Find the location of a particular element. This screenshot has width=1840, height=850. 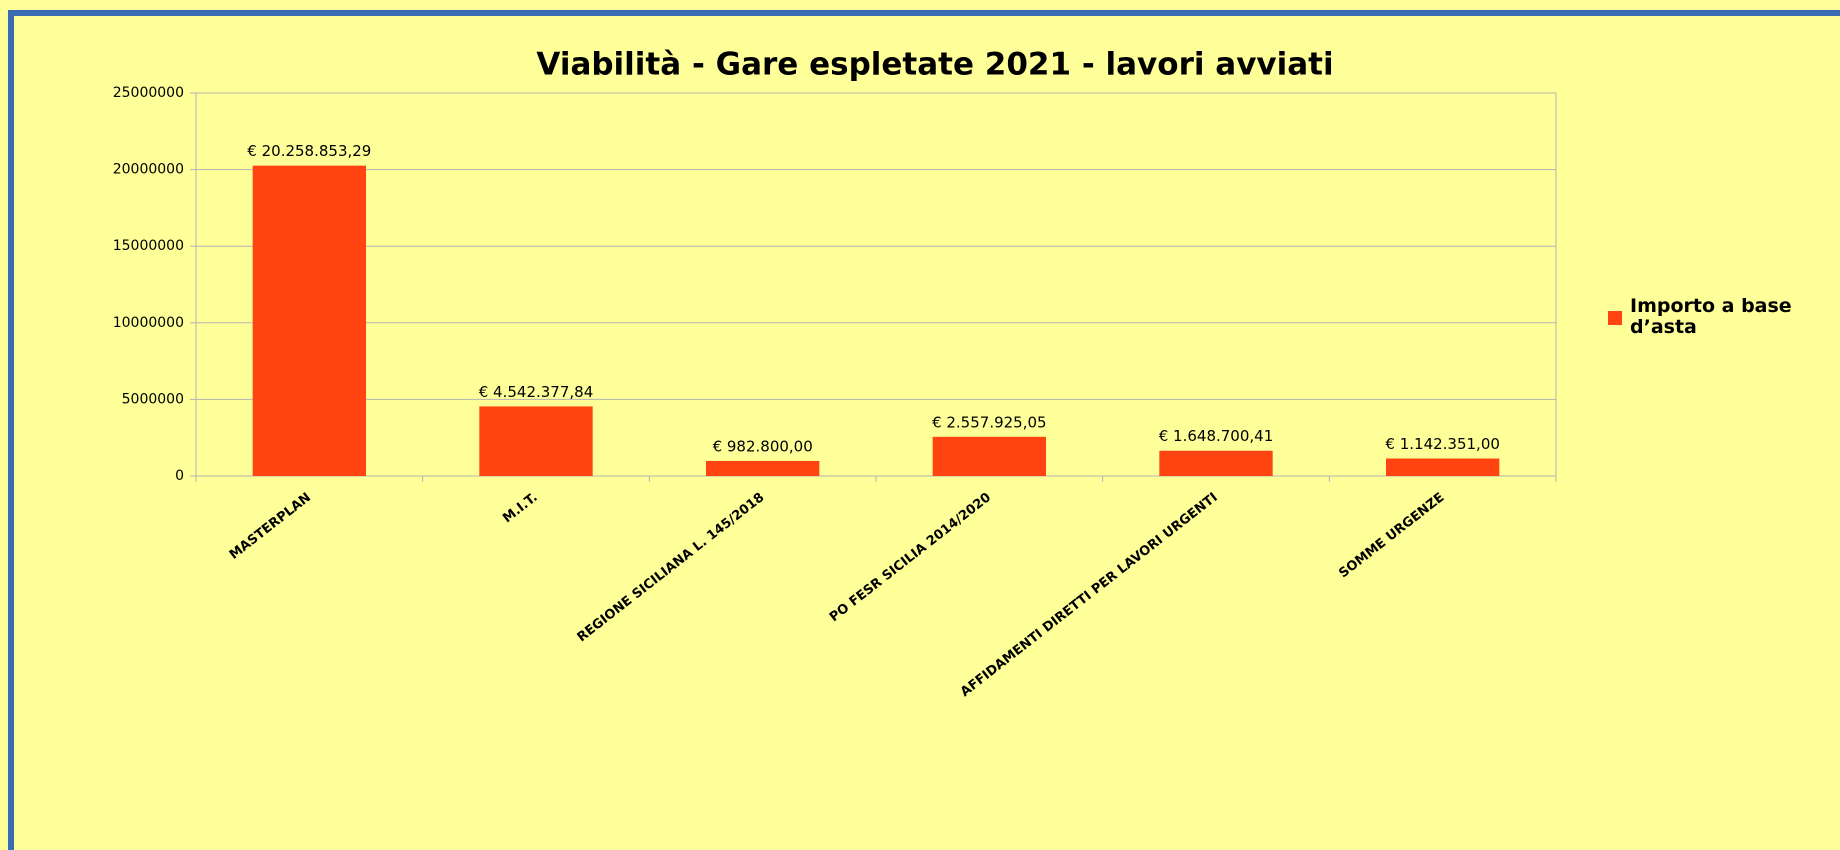

data-label: € 4.542.377,84 is located at coordinates (536, 392).